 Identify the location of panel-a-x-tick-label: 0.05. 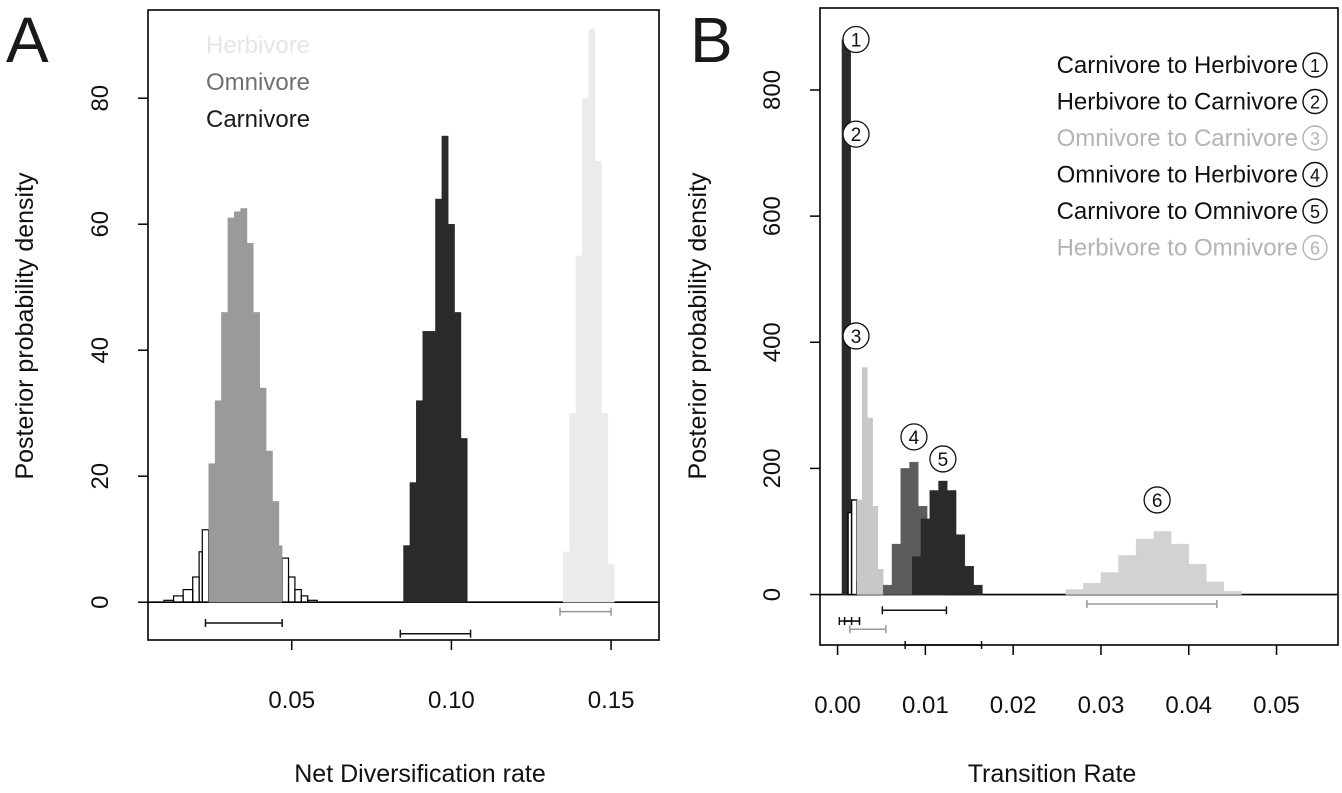
(291, 700).